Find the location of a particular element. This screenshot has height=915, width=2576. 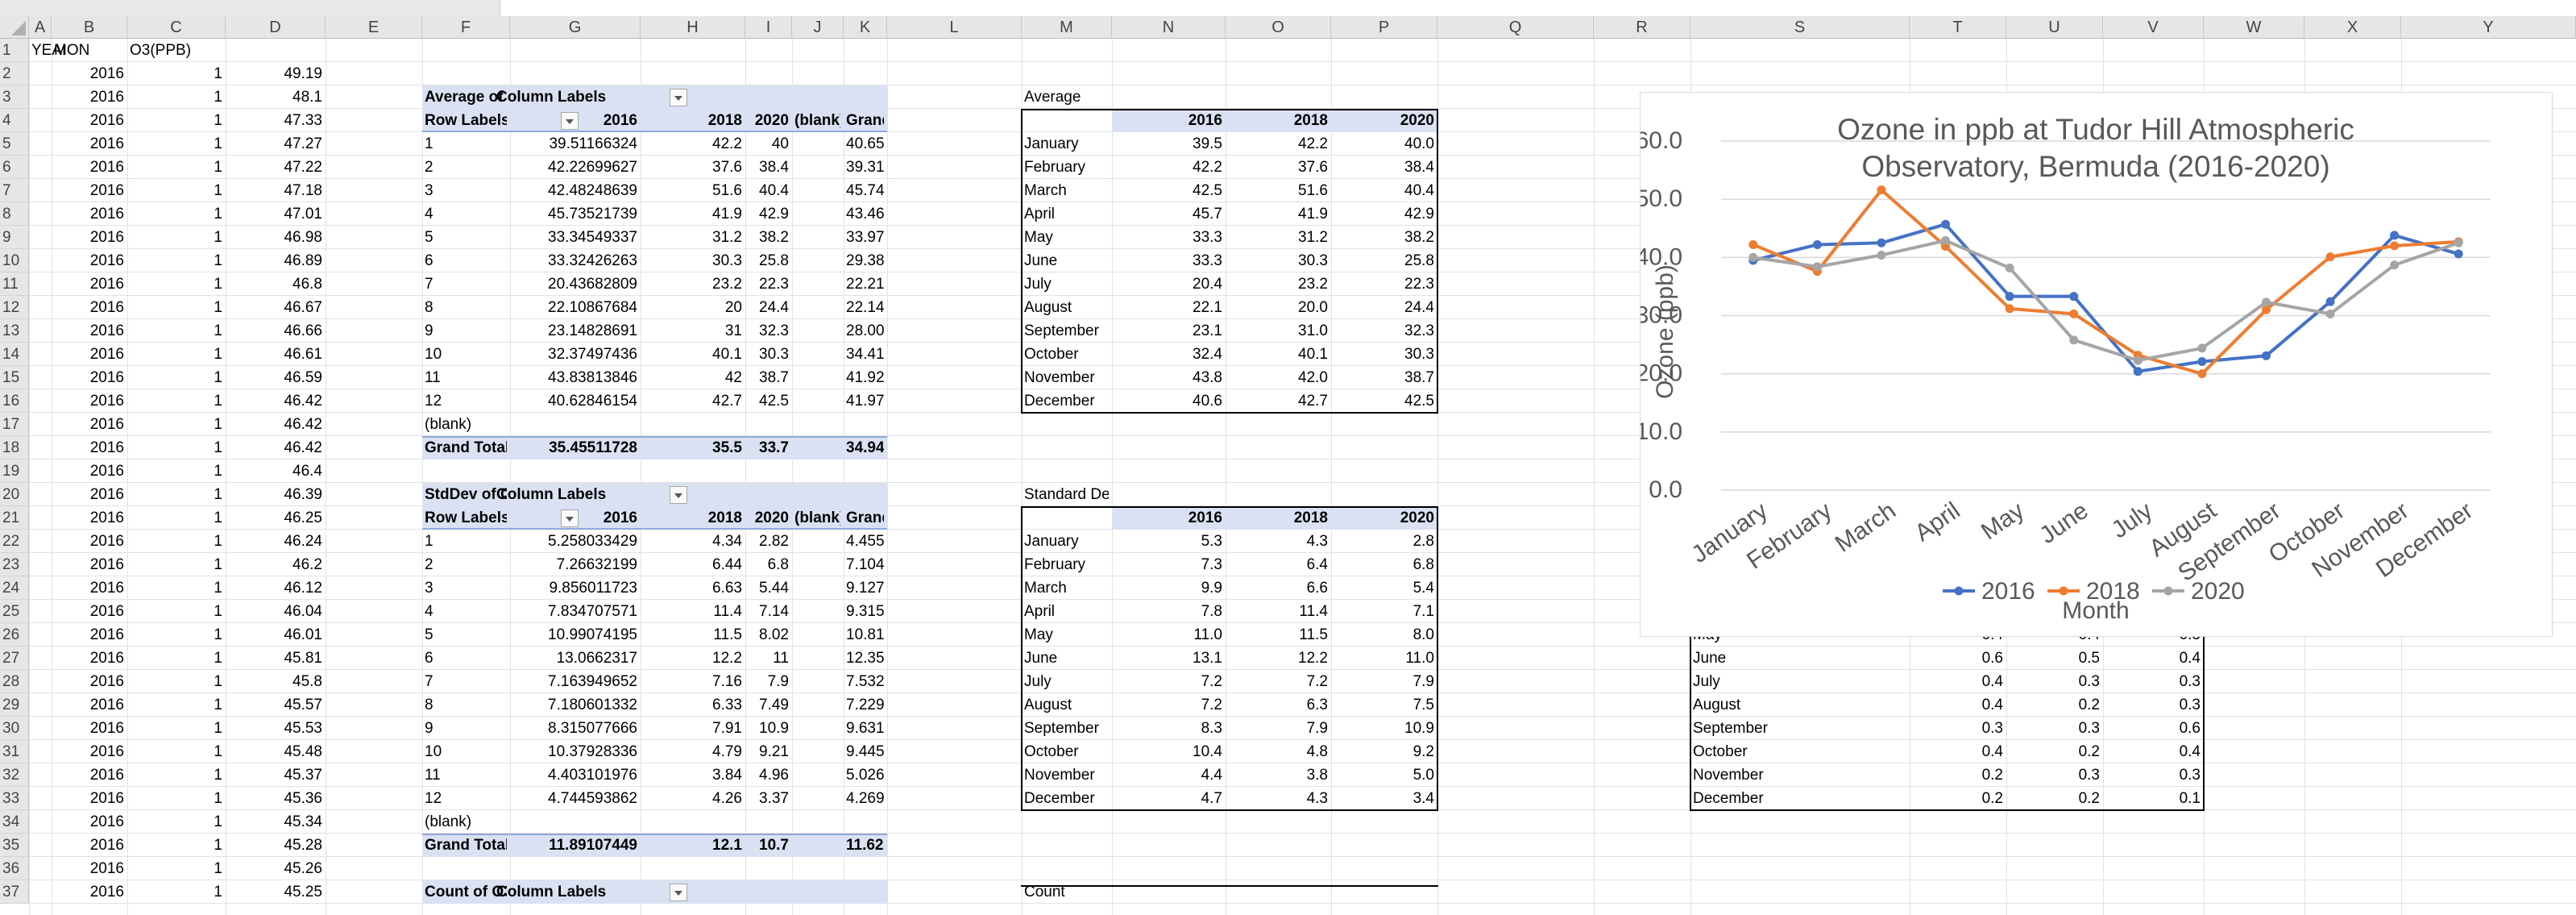

row-header-2: 2 is located at coordinates (14, 73).